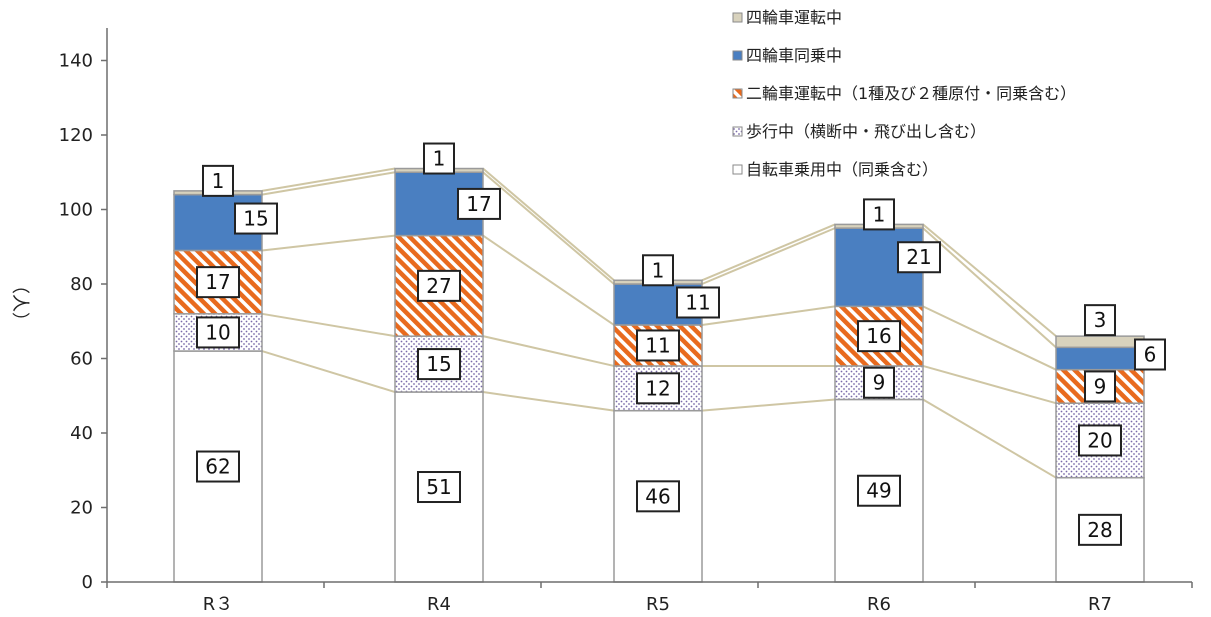 The image size is (1211, 617). I want to click on legend-label: 四輪車運転中, so click(794, 17).